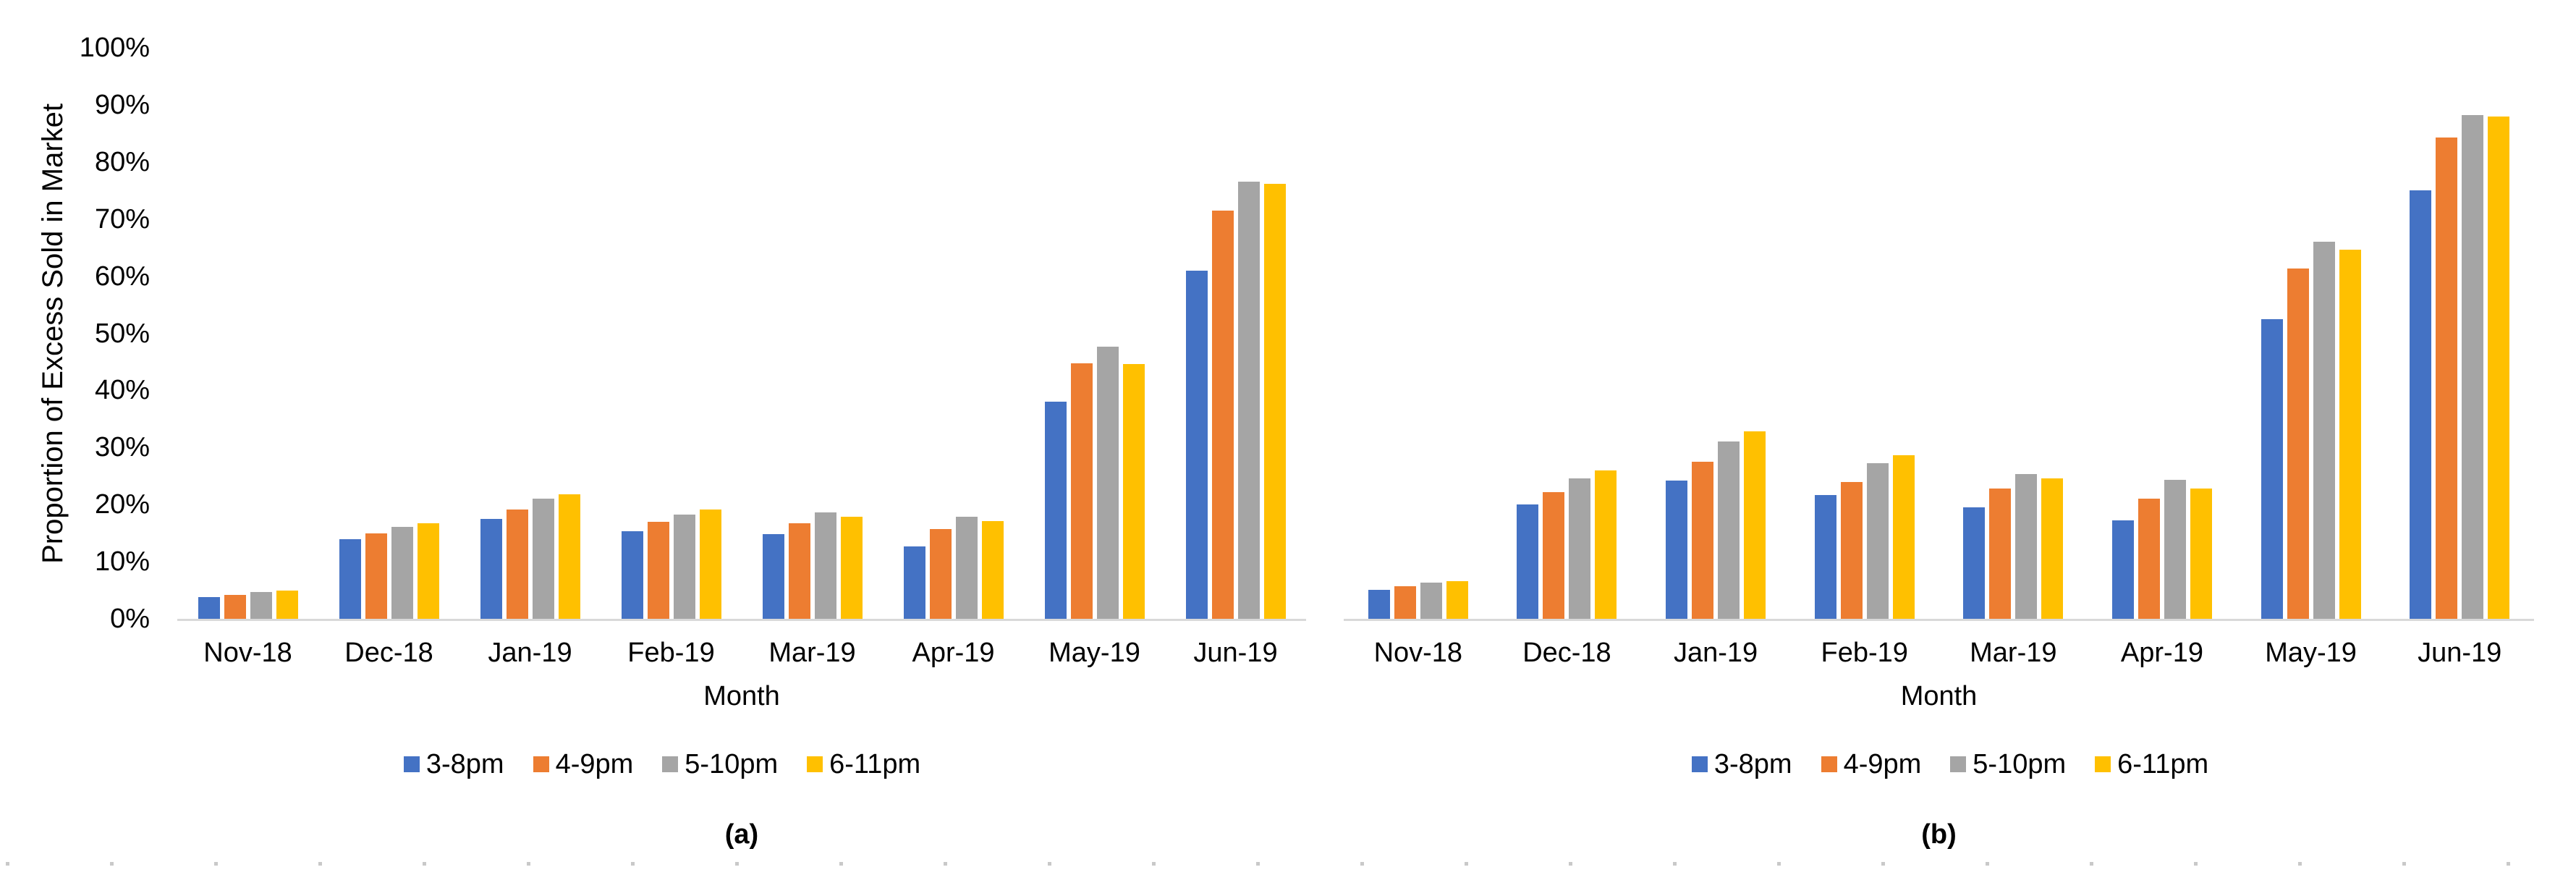 The height and width of the screenshot is (875, 2576). I want to click on legend-item-3-8pm: 3-8pm, so click(453, 764).